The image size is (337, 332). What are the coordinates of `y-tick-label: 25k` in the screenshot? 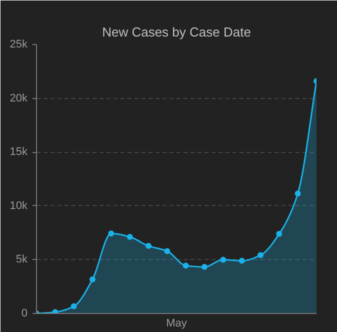 It's located at (19, 44).